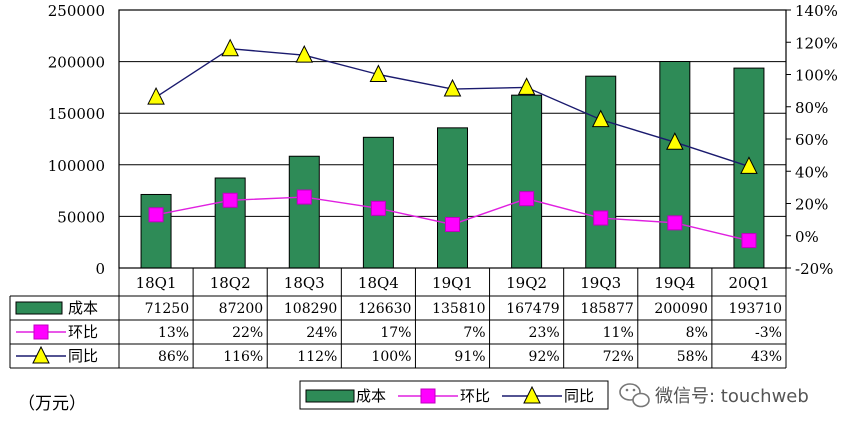 Image resolution: width=852 pixels, height=430 pixels. I want to click on table-cell: 116%, so click(243, 357).